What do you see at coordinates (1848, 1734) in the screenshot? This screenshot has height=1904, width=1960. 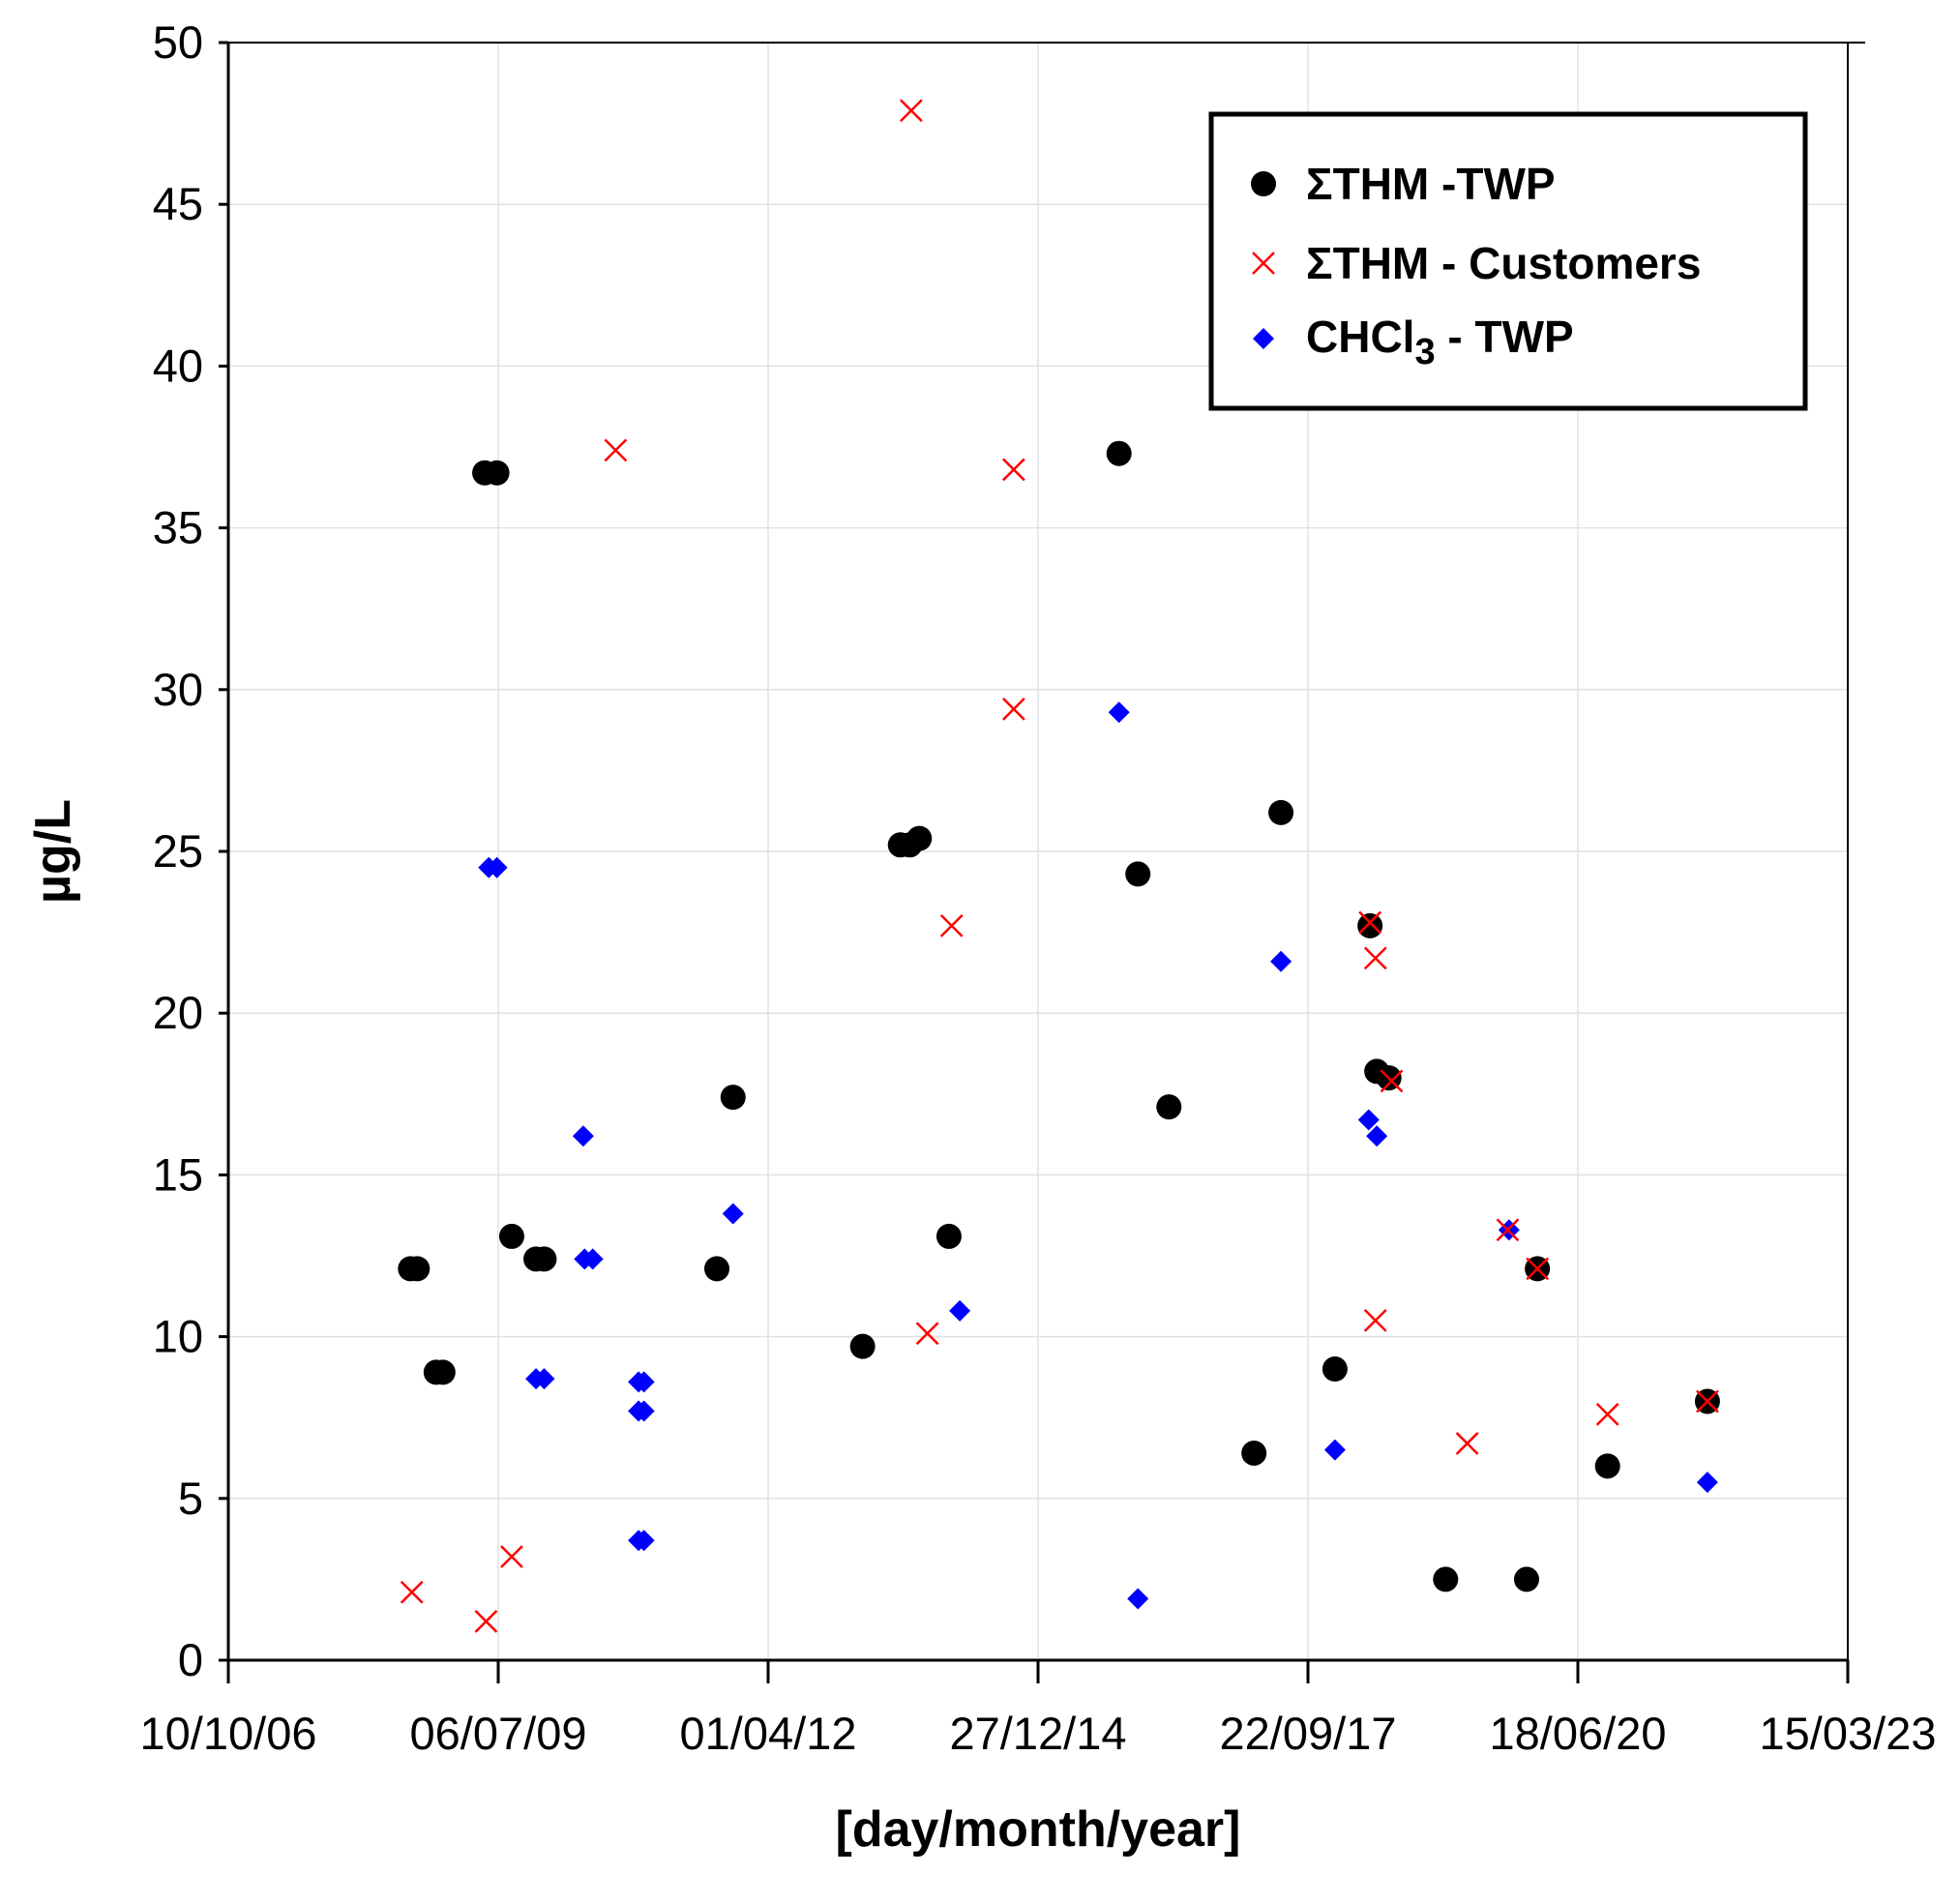 I see `x-tick-label: 15/03/23` at bounding box center [1848, 1734].